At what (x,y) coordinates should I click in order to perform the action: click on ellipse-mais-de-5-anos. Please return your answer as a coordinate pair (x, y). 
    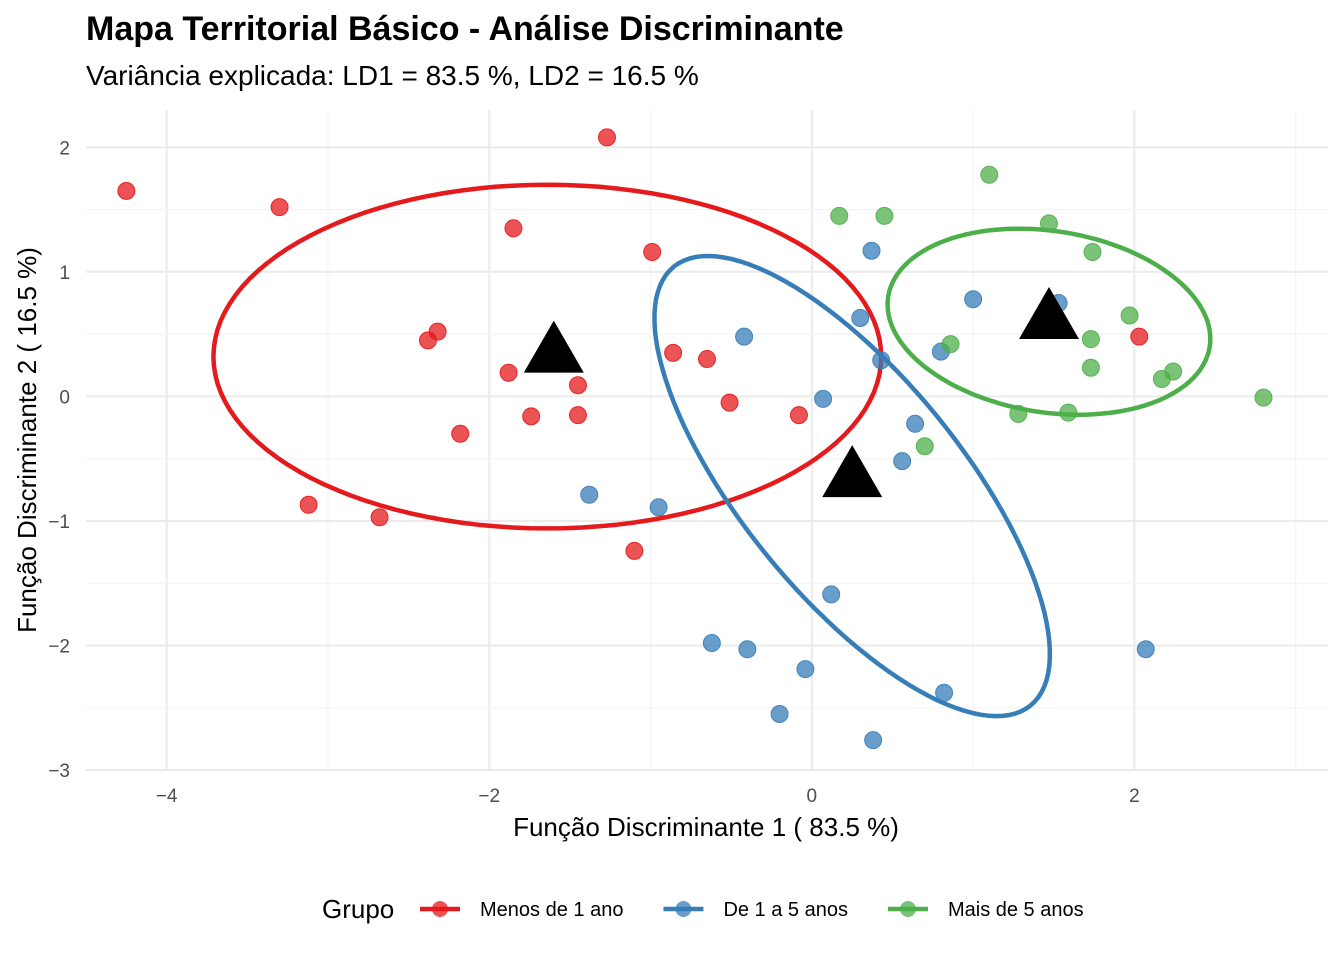
    Looking at the image, I should click on (1049, 321).